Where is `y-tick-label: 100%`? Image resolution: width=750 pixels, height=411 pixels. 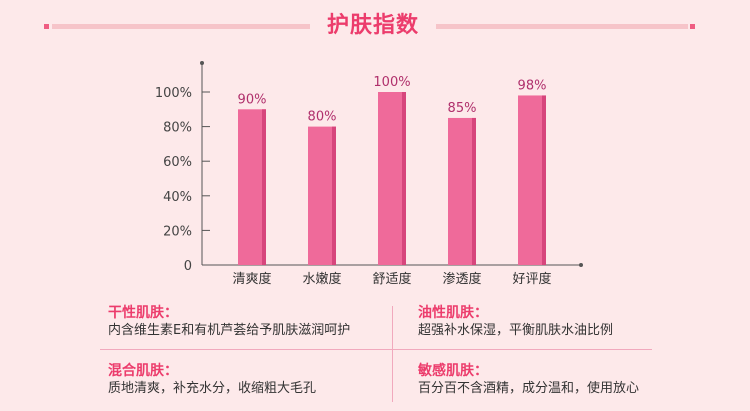
y-tick-label: 100% is located at coordinates (173, 93).